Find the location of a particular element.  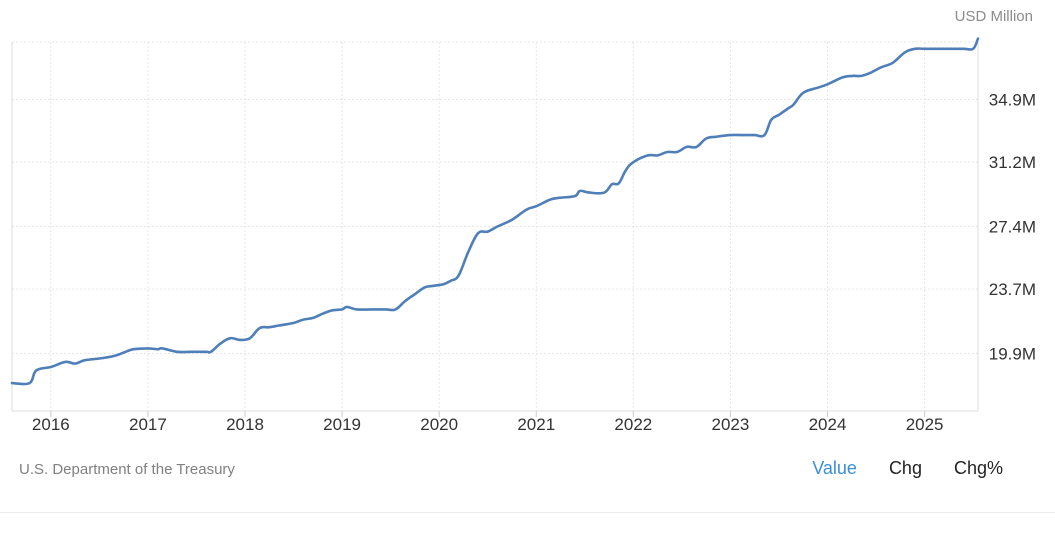

x-tick-label: 2020 is located at coordinates (439, 424).